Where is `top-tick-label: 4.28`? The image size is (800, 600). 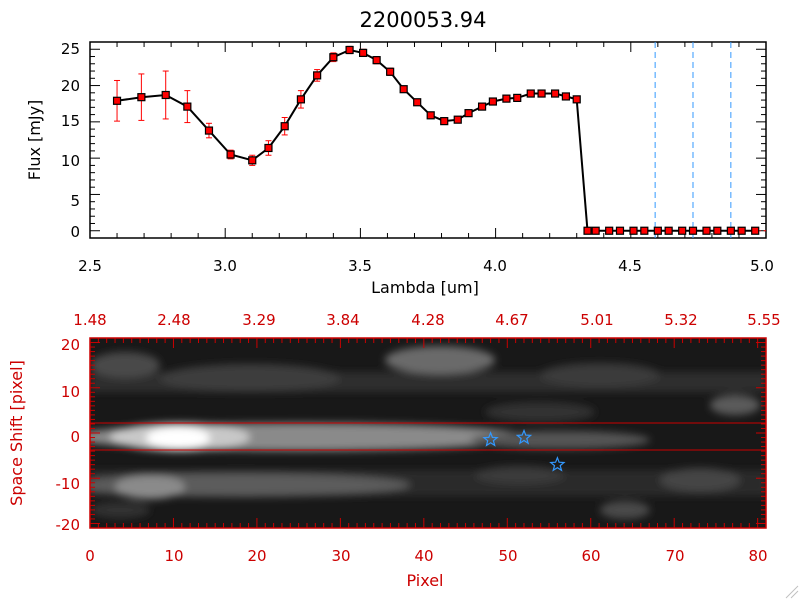
top-tick-label: 4.28 is located at coordinates (427, 320).